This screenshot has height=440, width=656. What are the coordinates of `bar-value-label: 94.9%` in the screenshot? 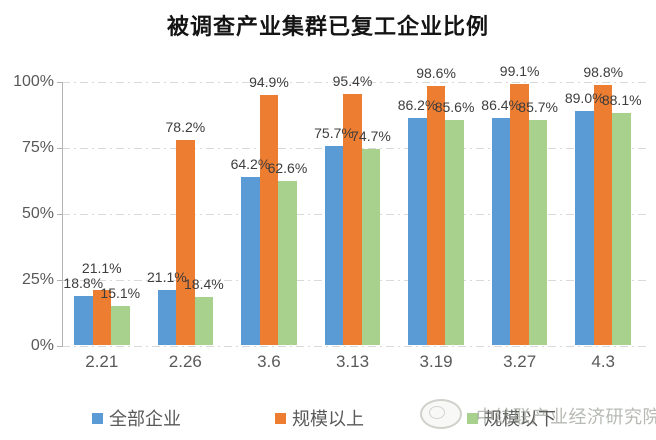 It's located at (269, 82).